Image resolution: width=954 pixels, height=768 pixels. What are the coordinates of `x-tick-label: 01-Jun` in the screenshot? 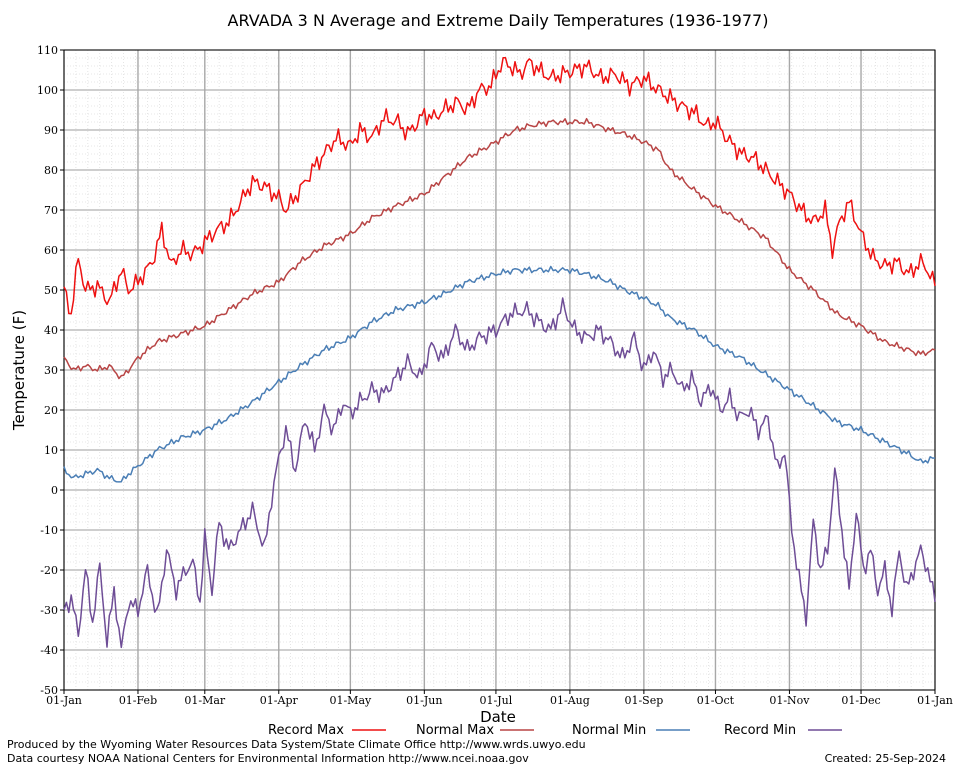 It's located at (424, 700).